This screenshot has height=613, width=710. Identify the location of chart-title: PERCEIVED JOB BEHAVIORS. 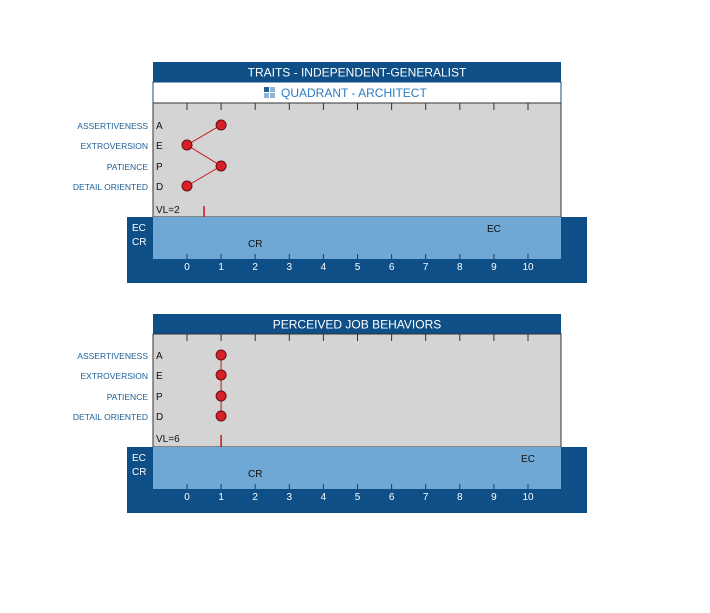
(357, 325).